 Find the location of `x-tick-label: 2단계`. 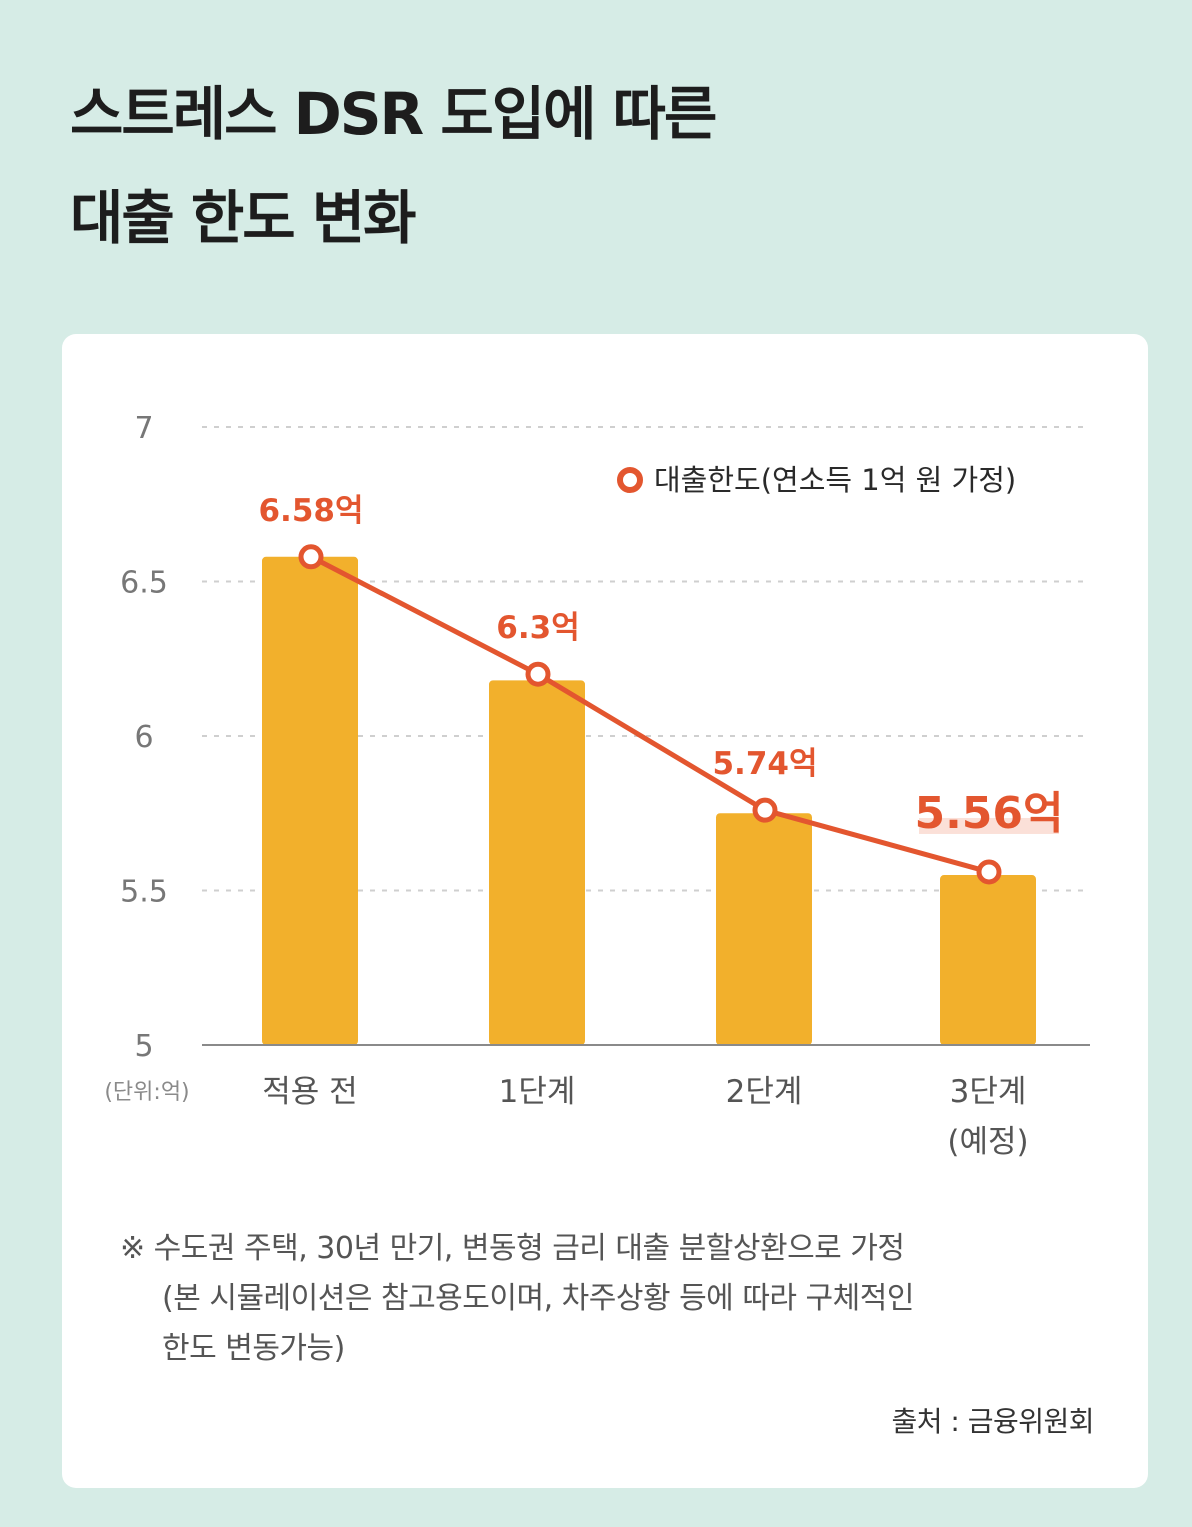

x-tick-label: 2단계 is located at coordinates (764, 1092).